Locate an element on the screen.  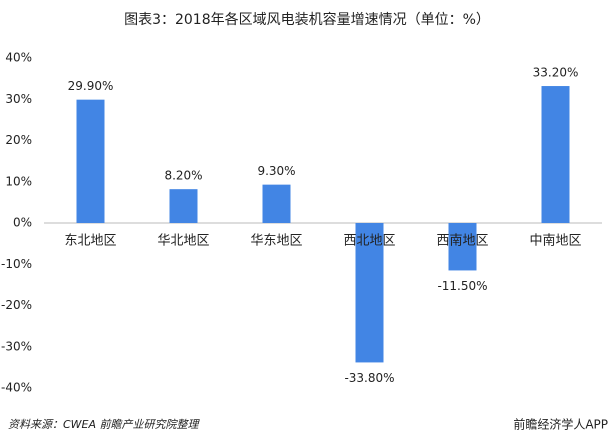
x-tick-label: 西南地区 is located at coordinates (462, 241).